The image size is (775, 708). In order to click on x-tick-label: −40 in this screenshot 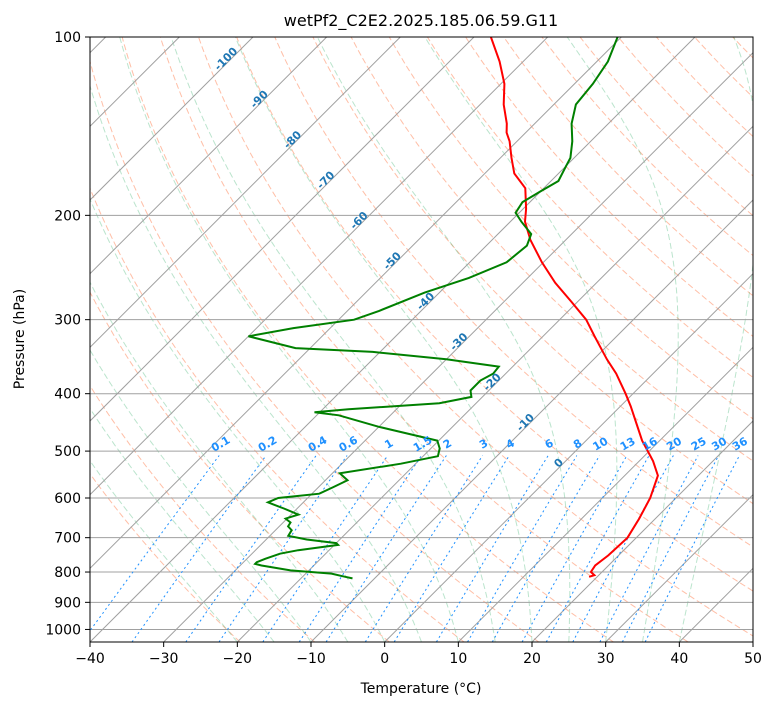, I will do `click(90, 659)`.